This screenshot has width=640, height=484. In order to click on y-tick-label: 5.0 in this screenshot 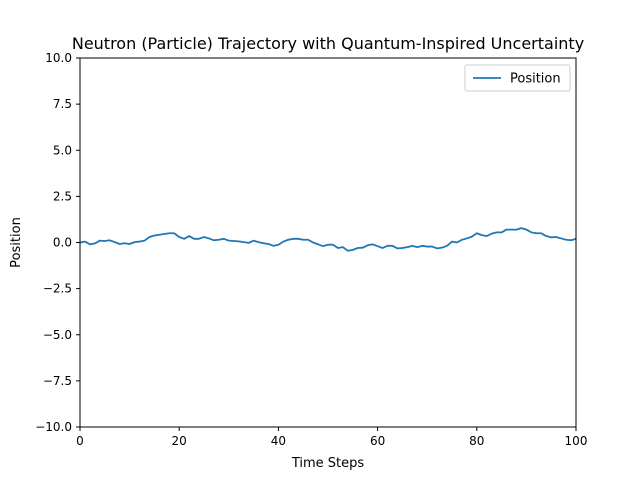, I will do `click(62, 150)`.